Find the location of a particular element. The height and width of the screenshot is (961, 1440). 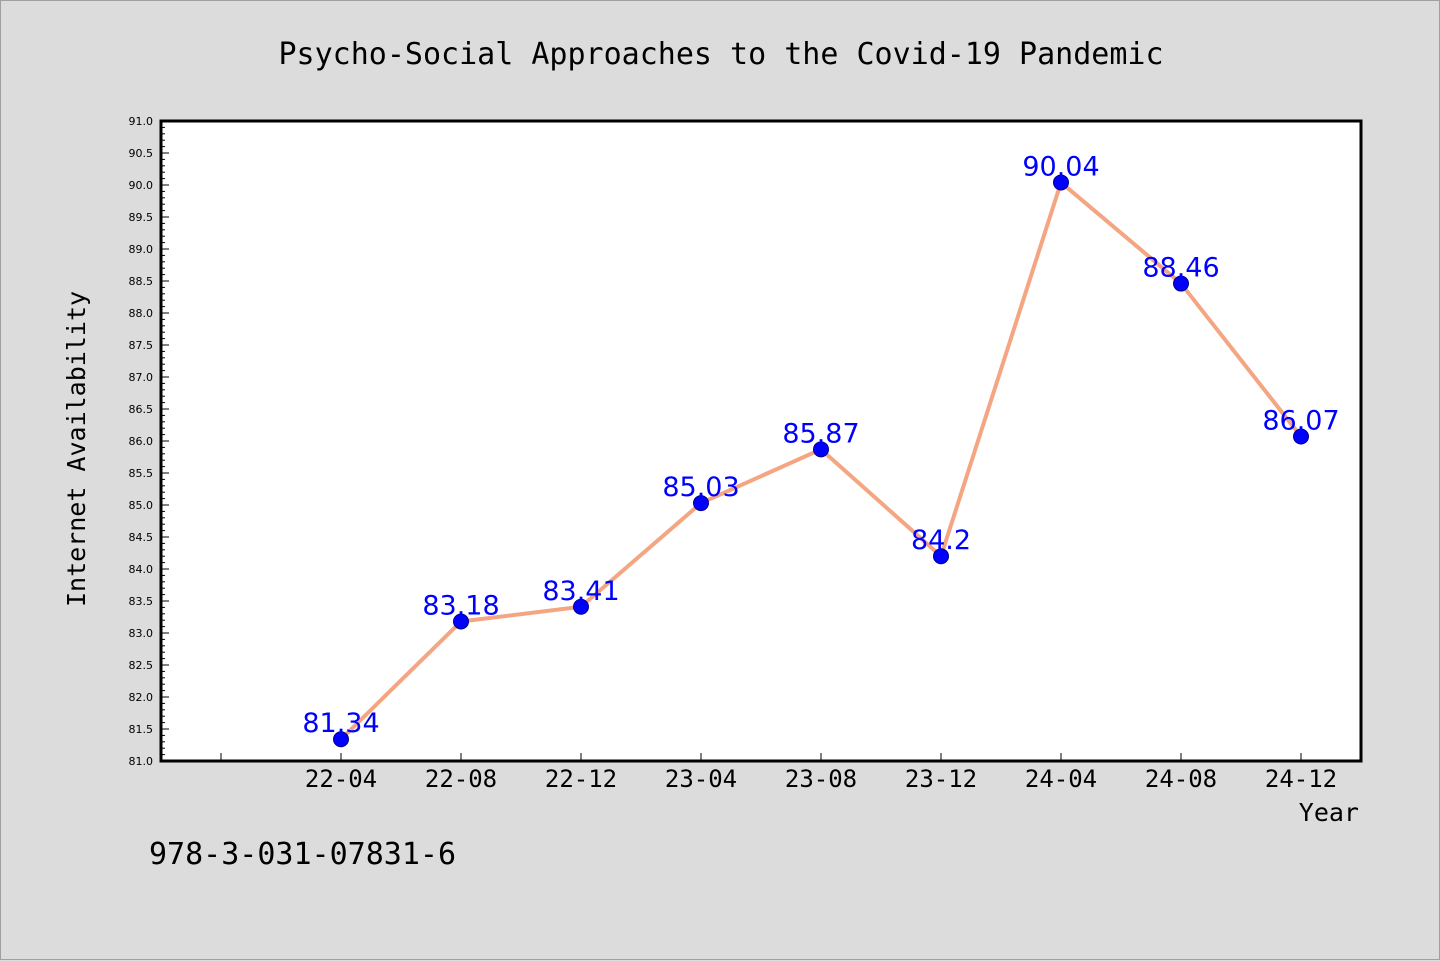

x-tick-label: 22-04 is located at coordinates (341, 779).